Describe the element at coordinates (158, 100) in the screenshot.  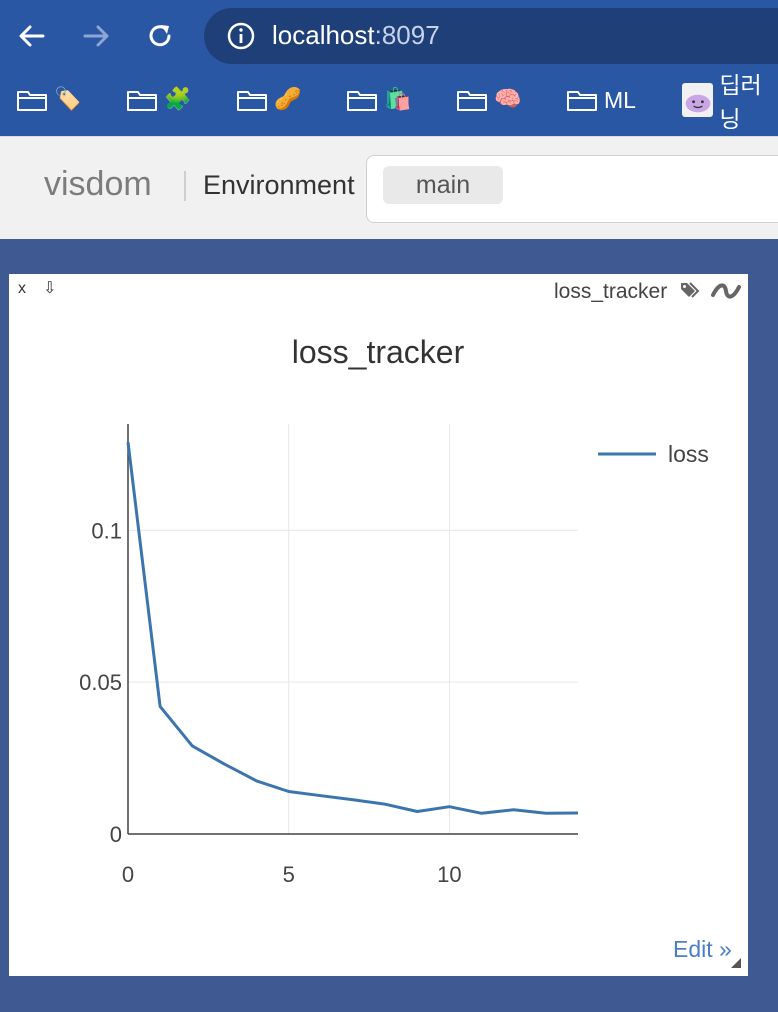
I see `bookmark-folder-2: 🧩` at that location.